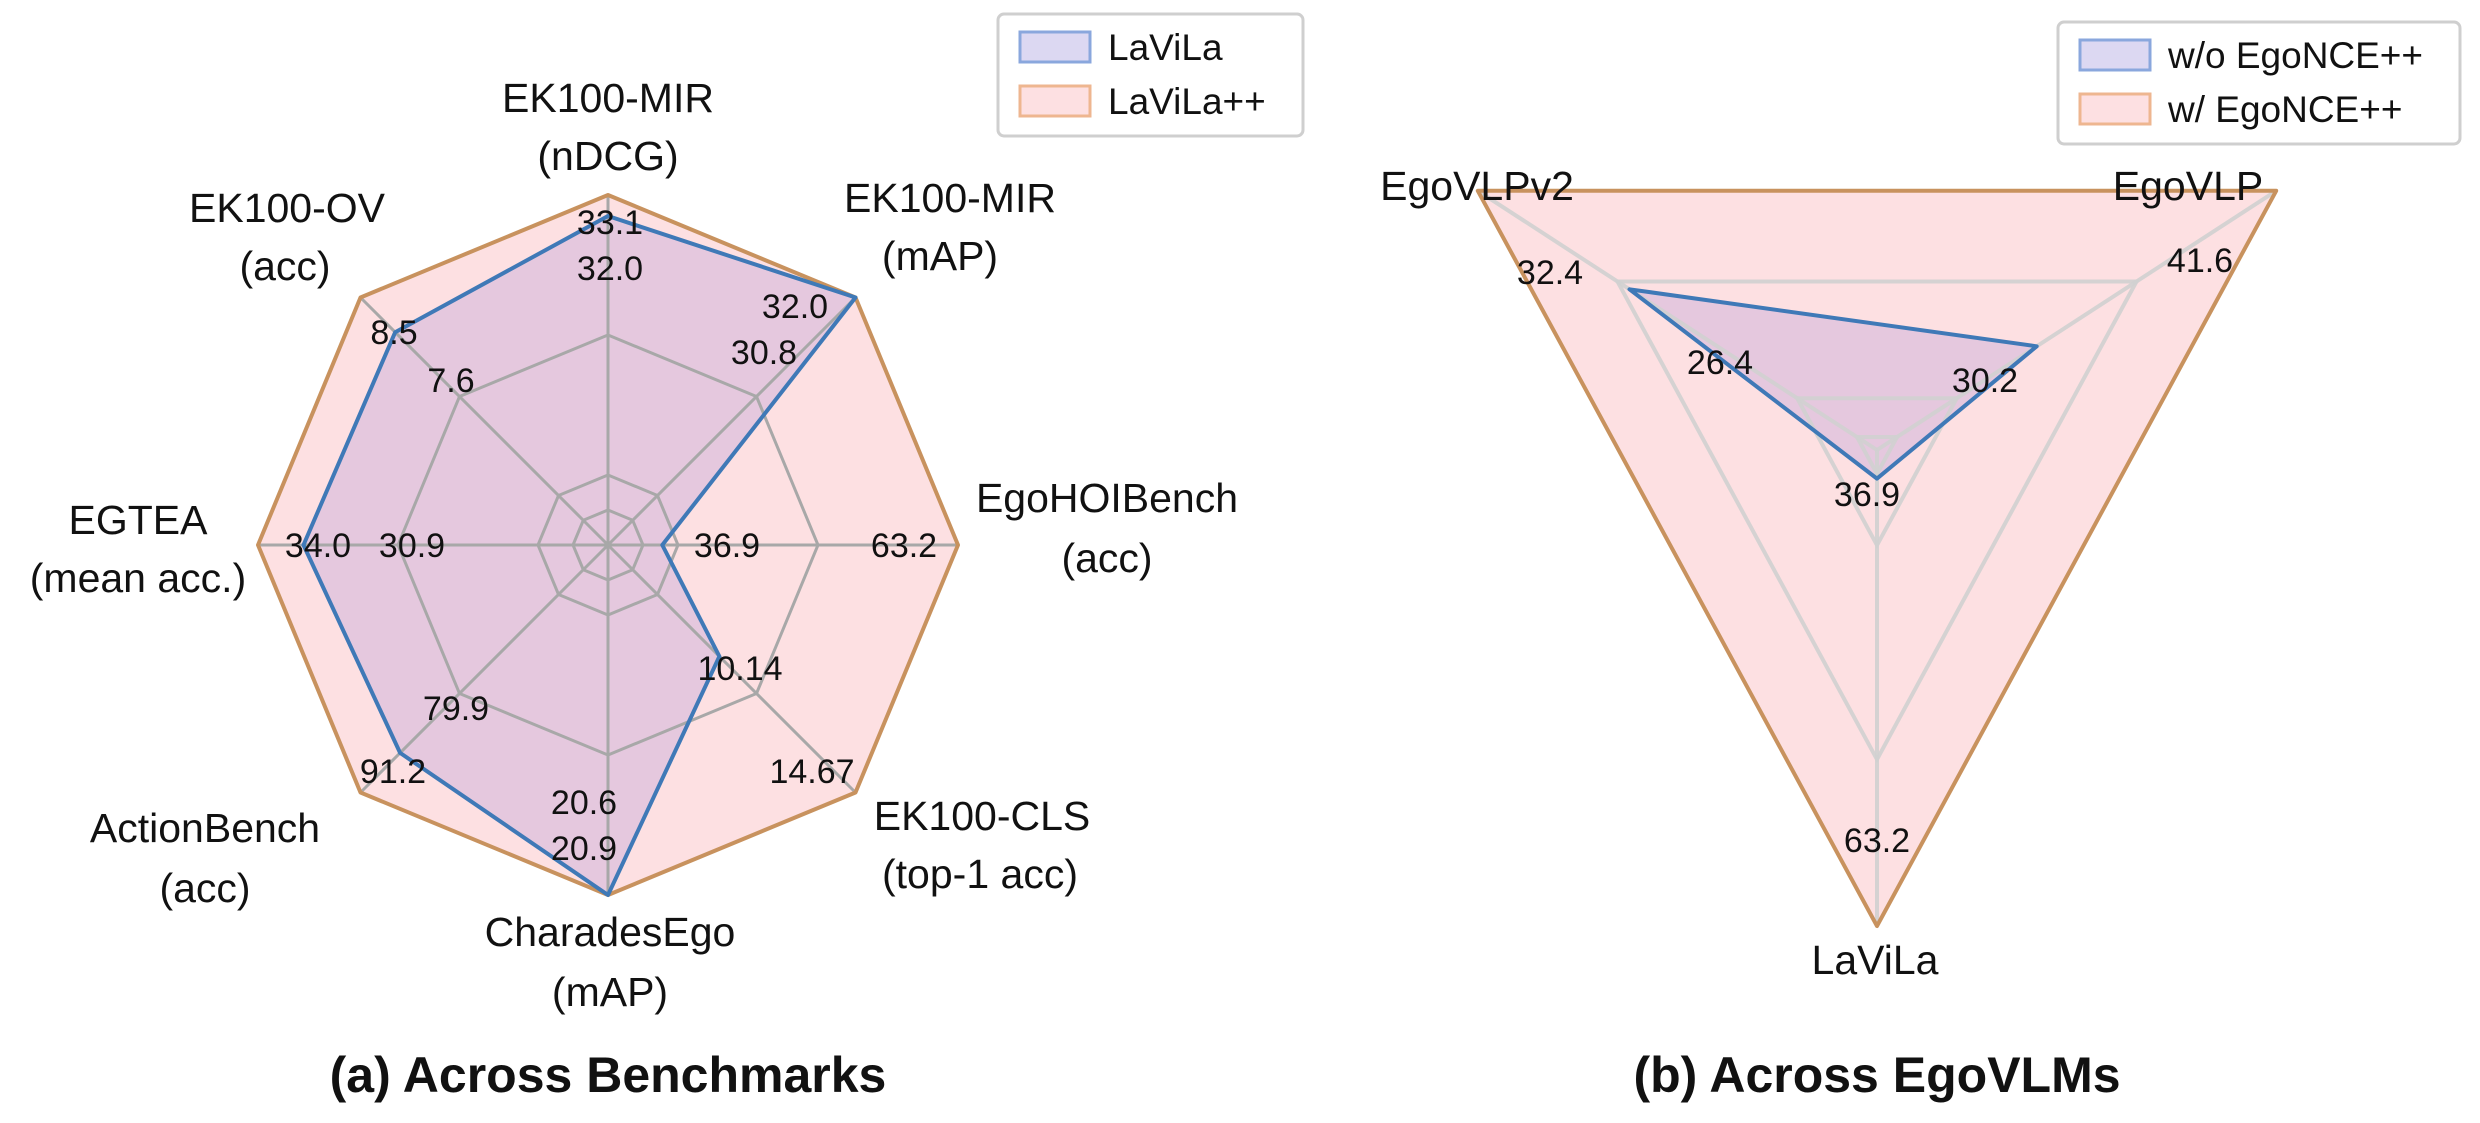  What do you see at coordinates (764, 353) in the screenshot?
I see `a-value-blue-1: 30.8` at bounding box center [764, 353].